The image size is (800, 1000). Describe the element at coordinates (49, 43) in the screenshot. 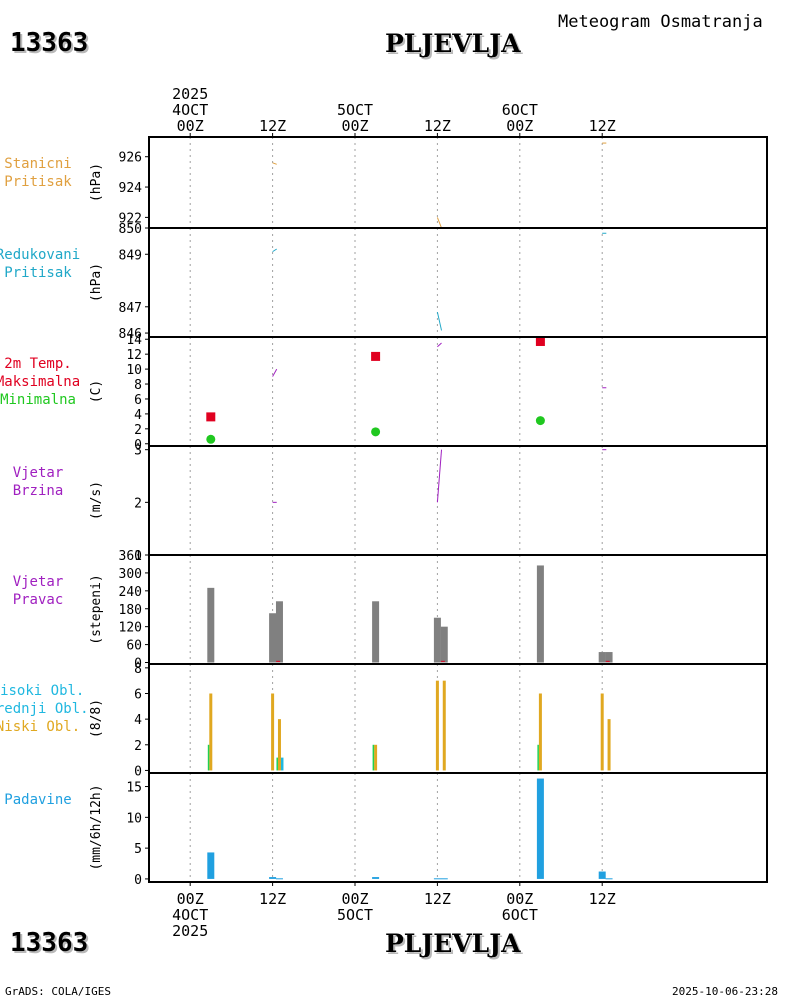

I see `station-id-top: 13363` at that location.